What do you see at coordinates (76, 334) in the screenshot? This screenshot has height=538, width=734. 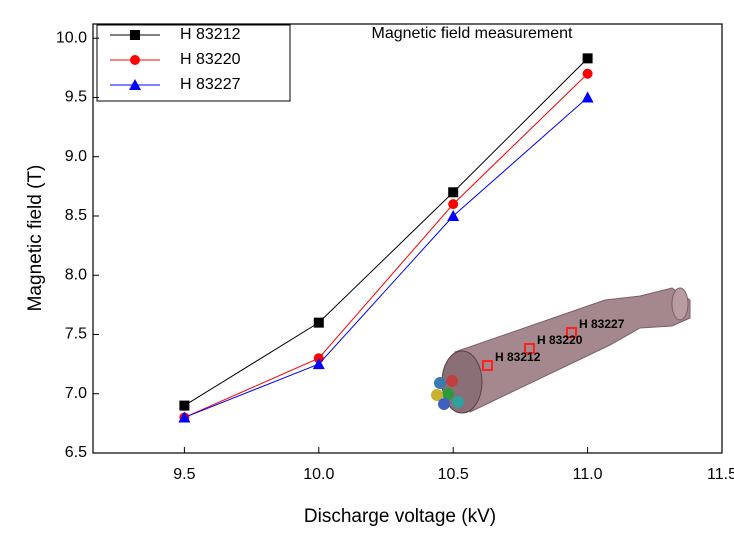 I see `y-tick-label: 7.5` at bounding box center [76, 334].